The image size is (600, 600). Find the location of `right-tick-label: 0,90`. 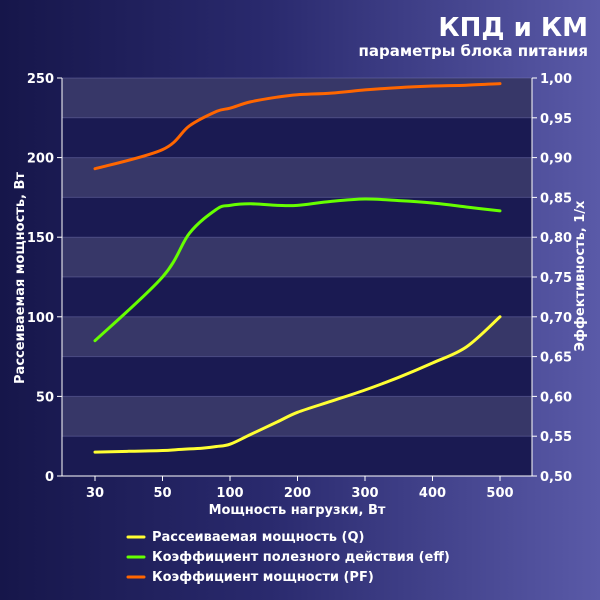

right-tick-label: 0,90 is located at coordinates (556, 159).